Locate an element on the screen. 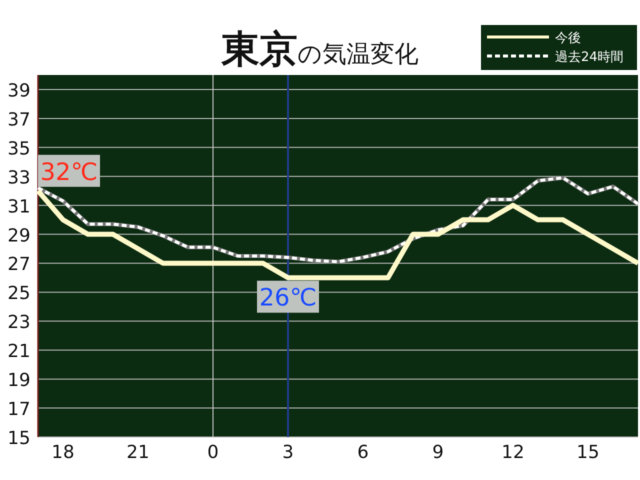  x-tick-label: 21 is located at coordinates (138, 452).